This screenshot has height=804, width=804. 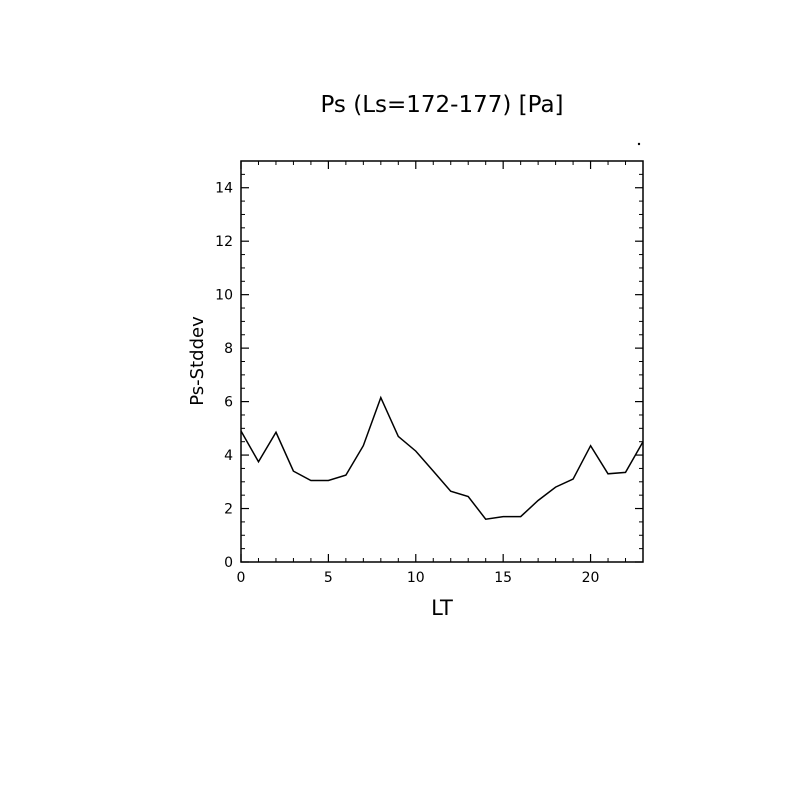 I want to click on y-tick-label: 10, so click(x=224, y=296).